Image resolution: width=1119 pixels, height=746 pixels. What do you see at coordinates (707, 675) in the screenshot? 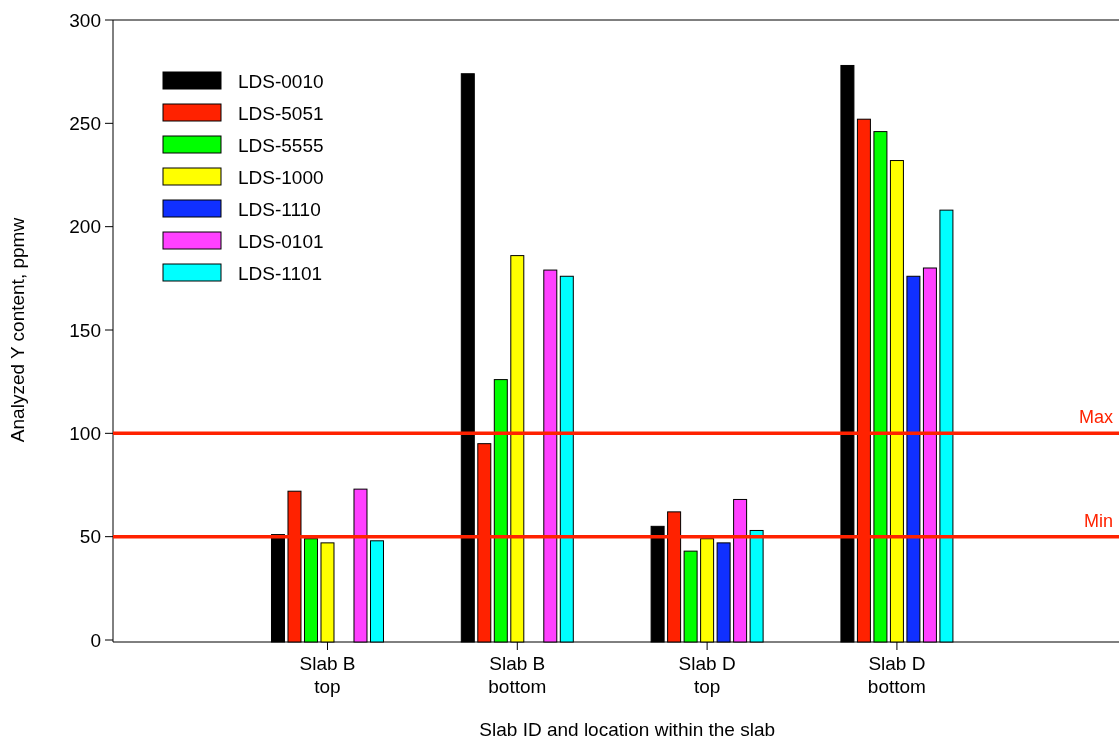
I see `x-tick-label: Slab D top` at bounding box center [707, 675].